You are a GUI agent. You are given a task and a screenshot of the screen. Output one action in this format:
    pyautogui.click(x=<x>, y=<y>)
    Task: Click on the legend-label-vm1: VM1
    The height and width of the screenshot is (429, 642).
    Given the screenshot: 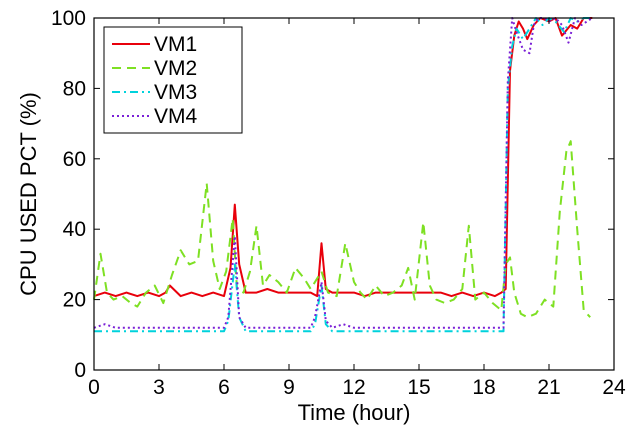 What is the action you would take?
    pyautogui.click(x=175, y=44)
    